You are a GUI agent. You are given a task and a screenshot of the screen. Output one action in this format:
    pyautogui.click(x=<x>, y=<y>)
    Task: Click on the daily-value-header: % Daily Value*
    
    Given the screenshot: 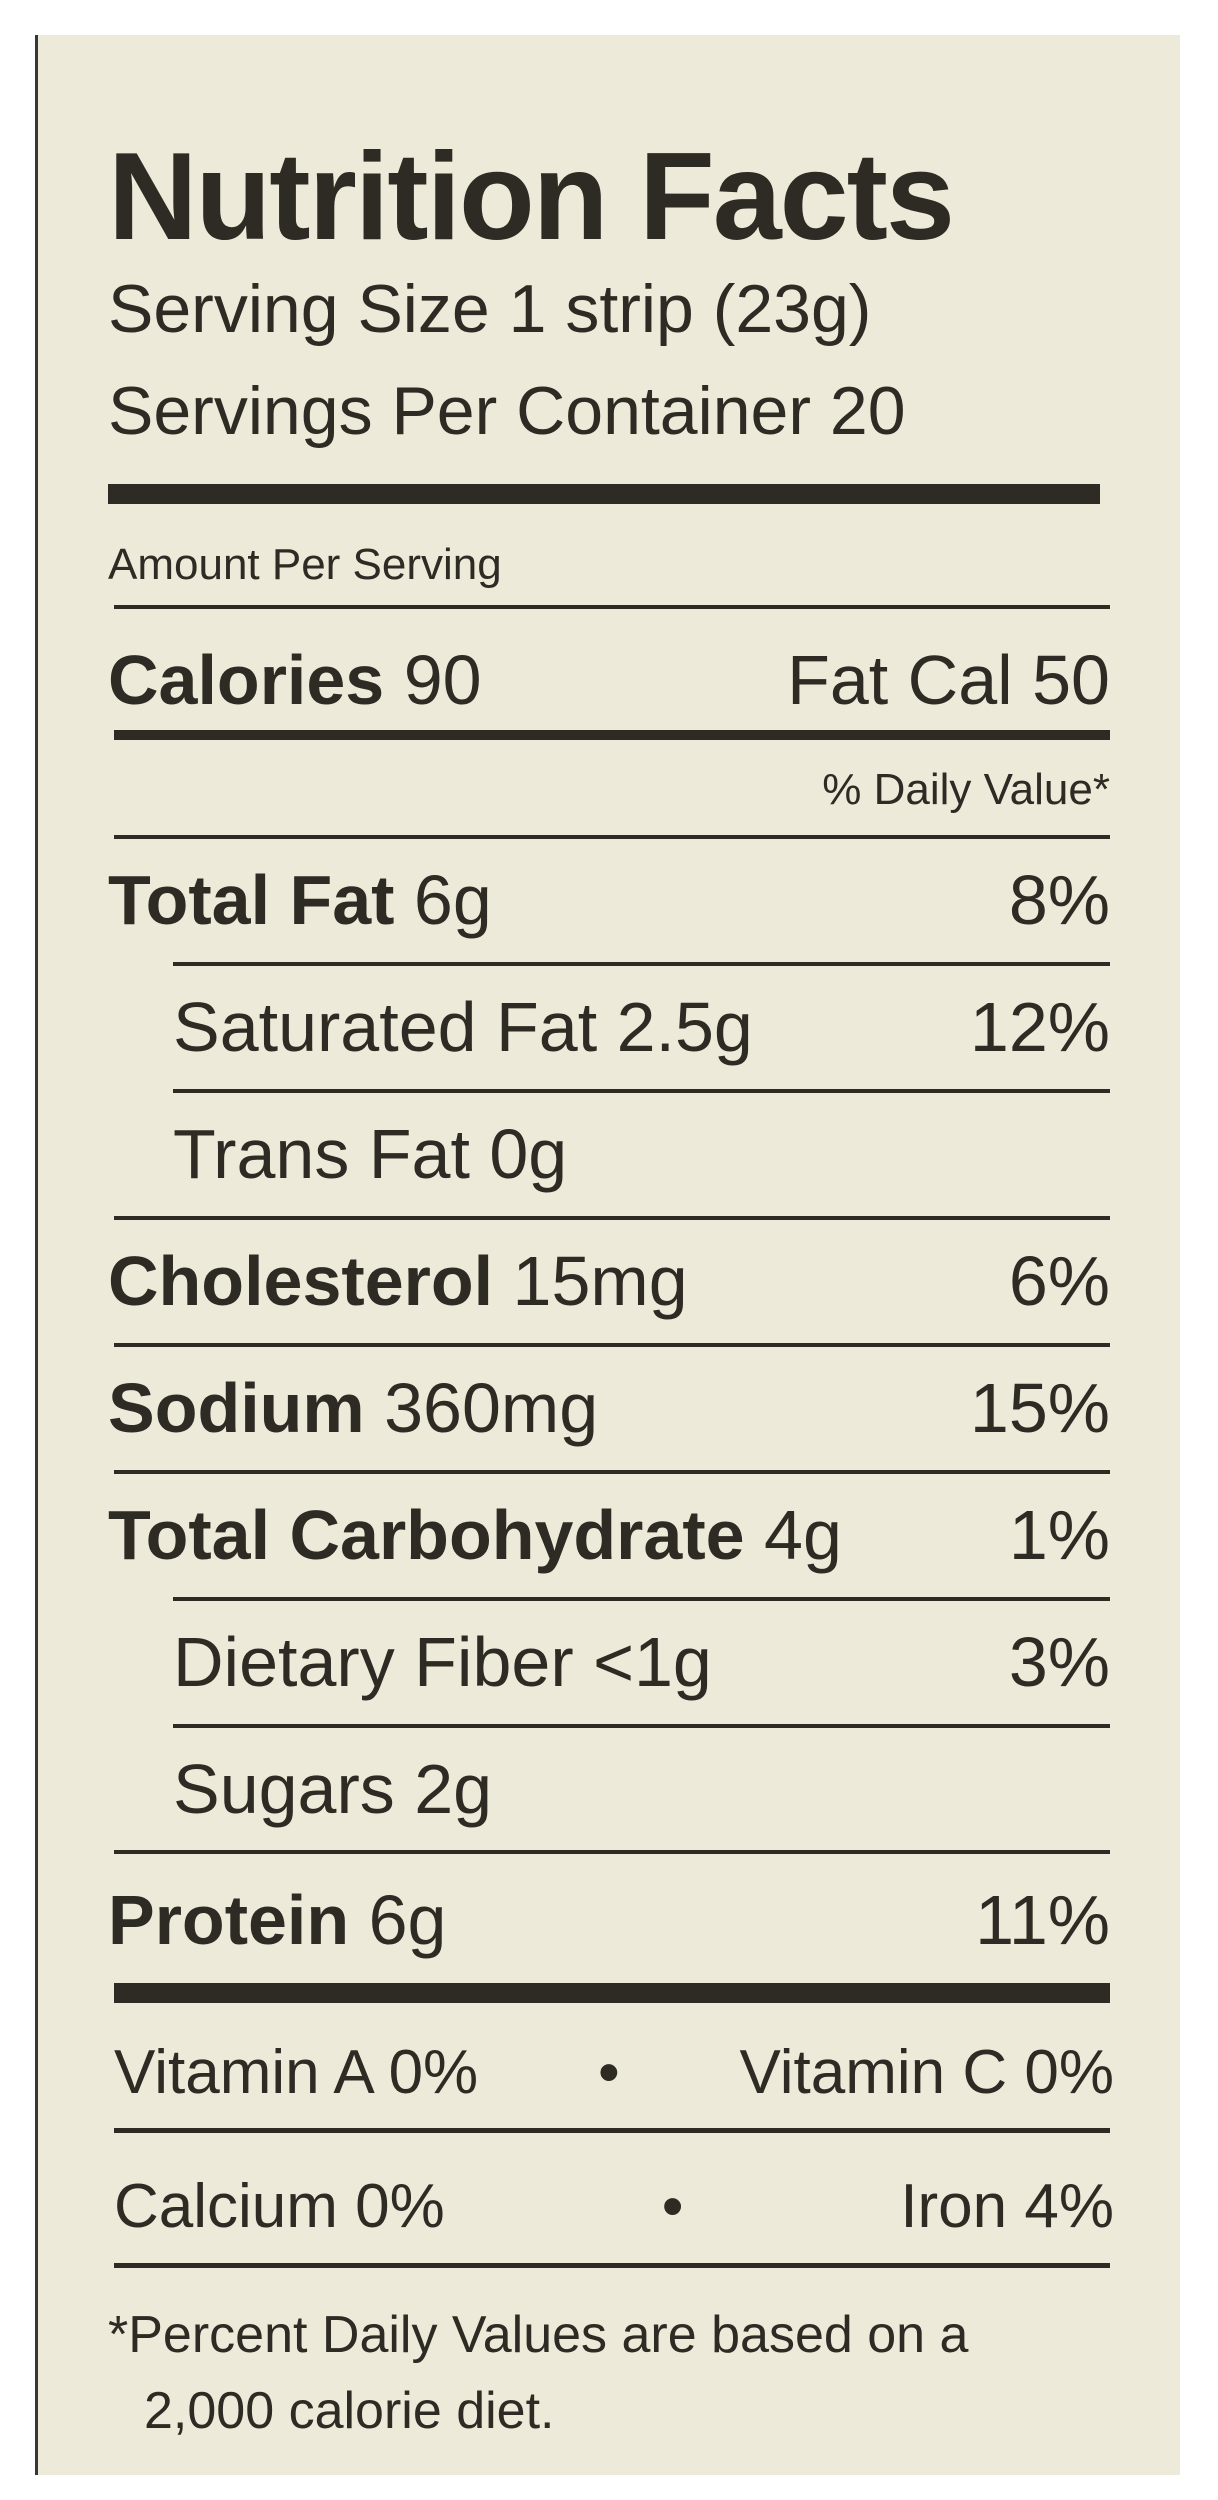 What is the action you would take?
    pyautogui.click(x=966, y=789)
    